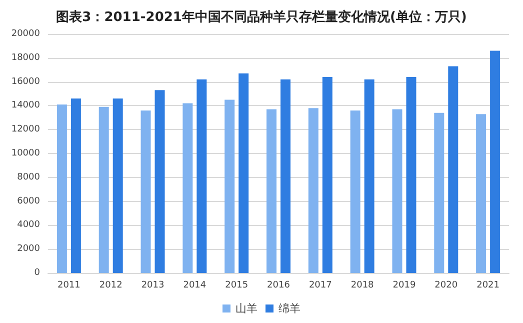 This screenshot has width=523, height=323. What do you see at coordinates (362, 285) in the screenshot?
I see `x-tick-label: 2018` at bounding box center [362, 285].